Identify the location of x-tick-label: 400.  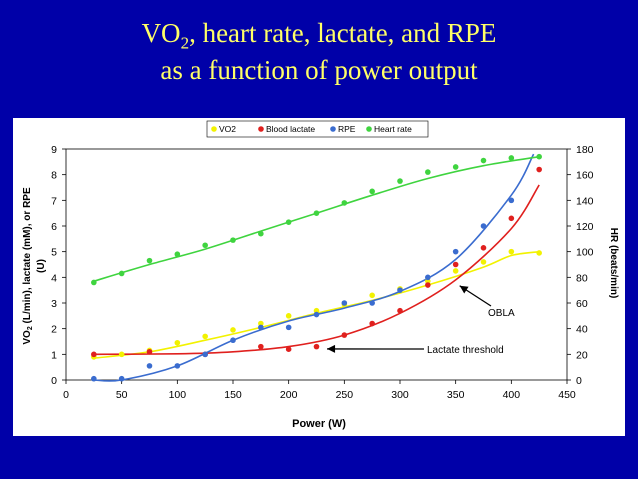
(512, 395).